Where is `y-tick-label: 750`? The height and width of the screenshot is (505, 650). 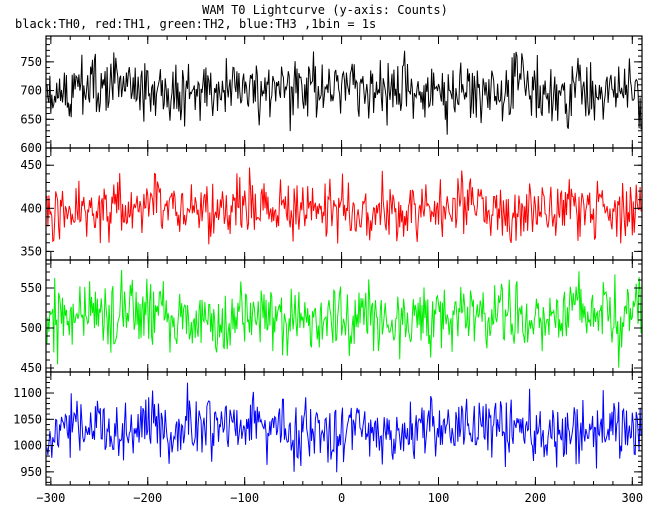 y-tick-label: 750 is located at coordinates (31, 62).